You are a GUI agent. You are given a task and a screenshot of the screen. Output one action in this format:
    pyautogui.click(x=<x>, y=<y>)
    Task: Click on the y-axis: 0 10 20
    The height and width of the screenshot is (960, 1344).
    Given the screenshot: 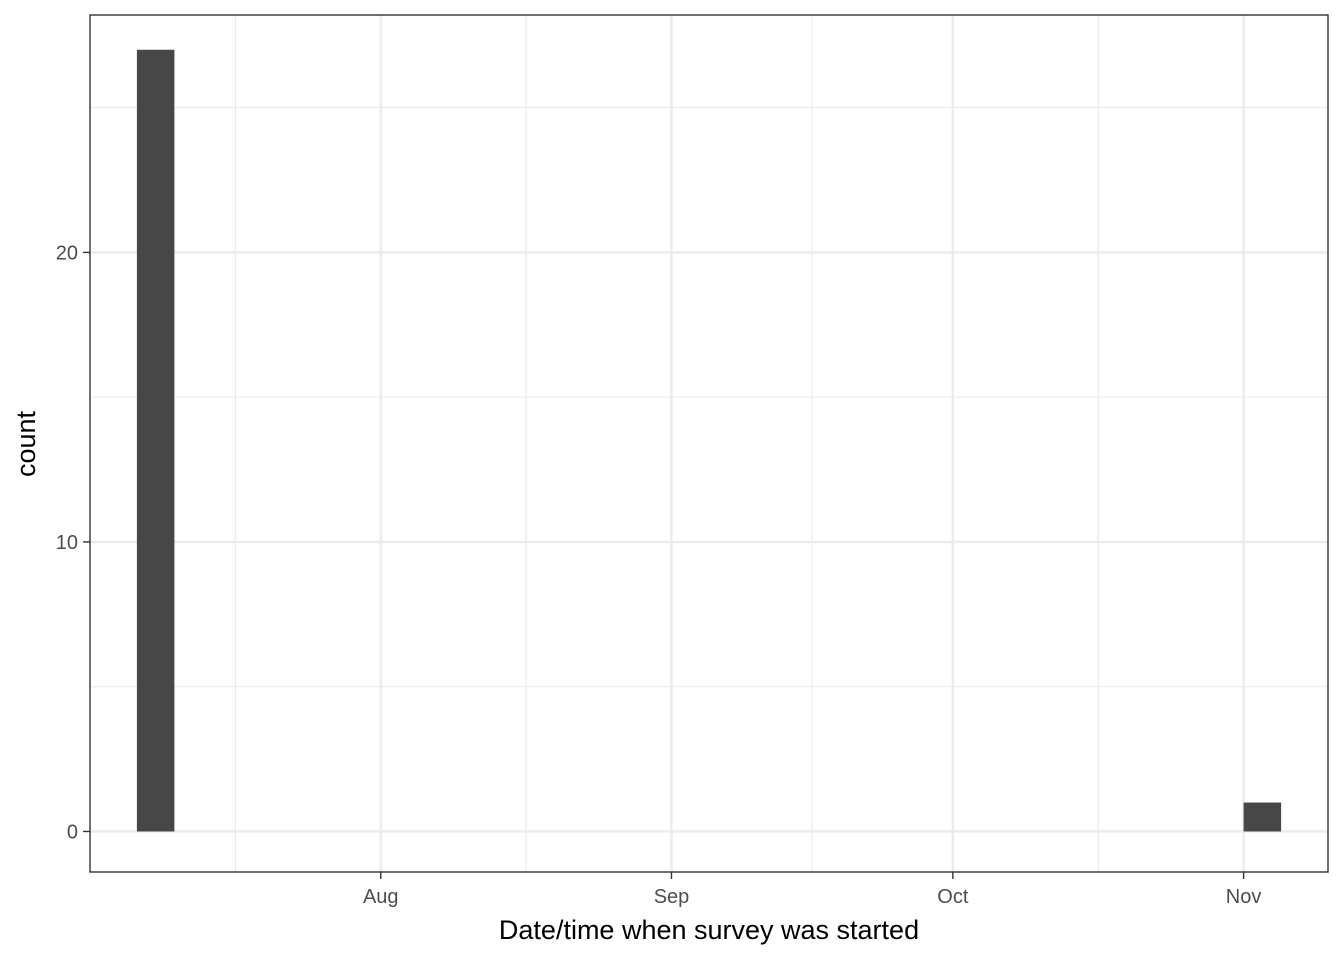 What is the action you would take?
    pyautogui.click(x=73, y=542)
    